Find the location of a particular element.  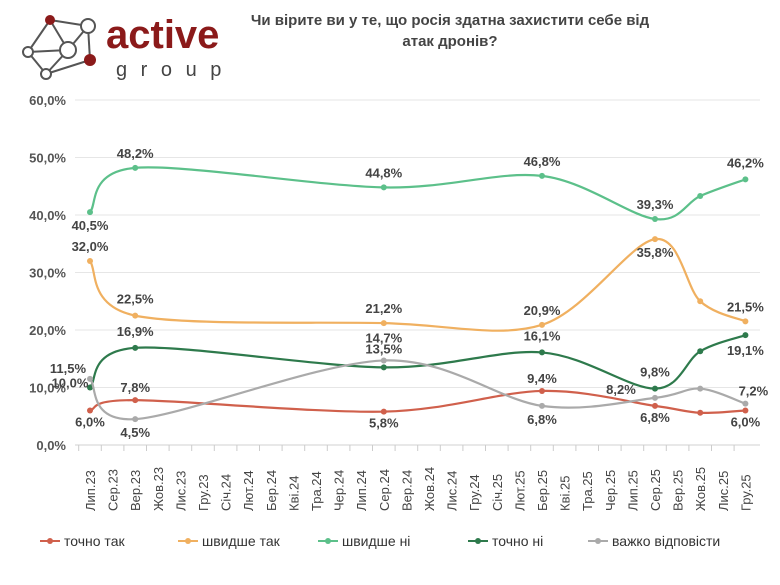

legend-label: важко відповісти is located at coordinates (666, 541).